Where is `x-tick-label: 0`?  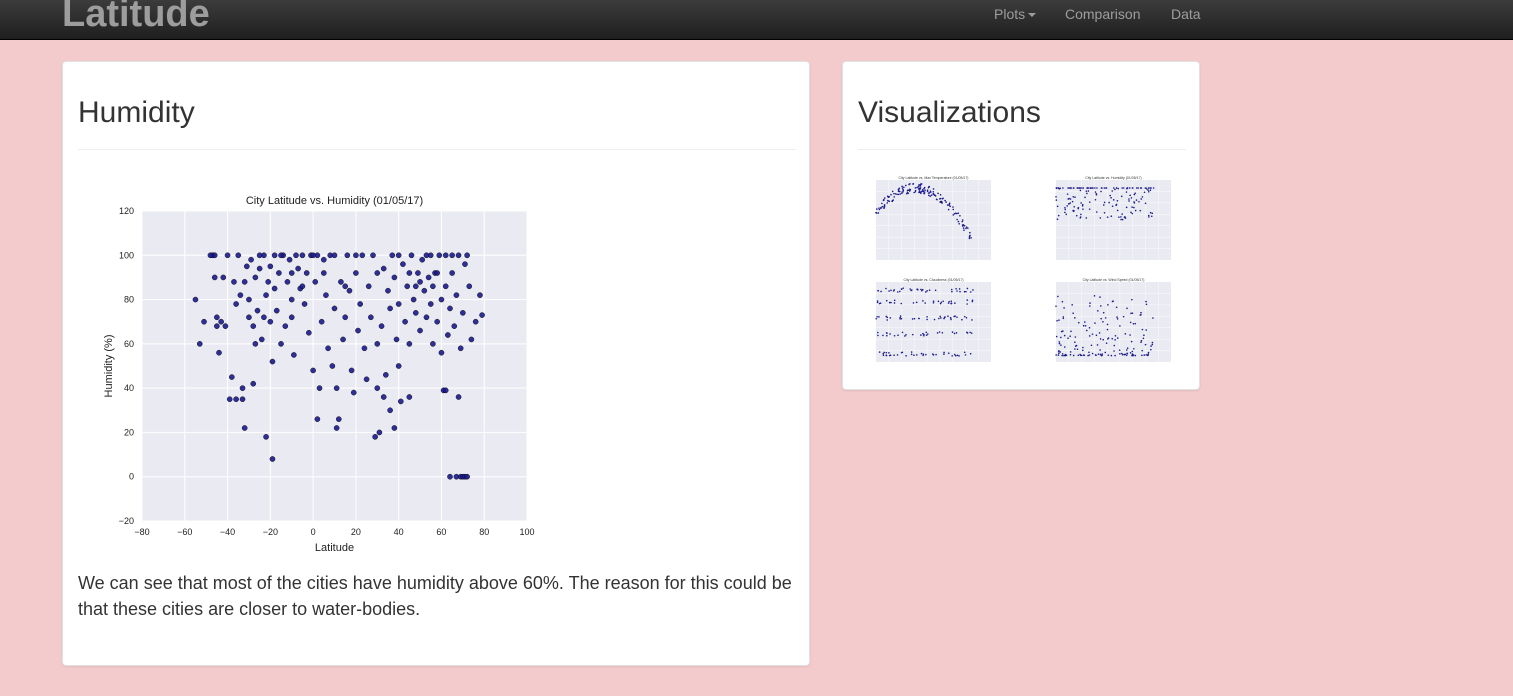
x-tick-label: 0 is located at coordinates (313, 532).